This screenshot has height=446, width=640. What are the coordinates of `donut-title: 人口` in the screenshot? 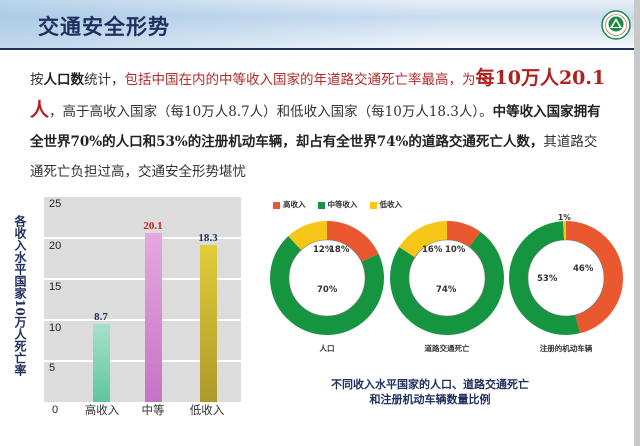 It's located at (327, 348).